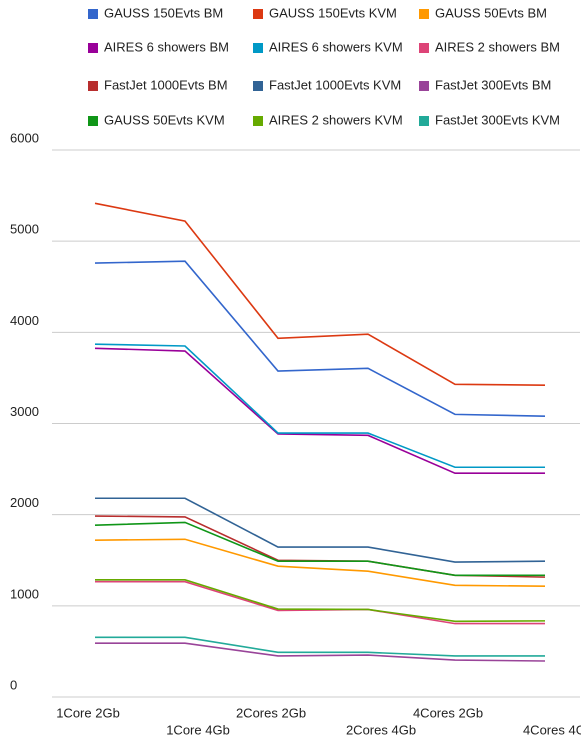 The height and width of the screenshot is (742, 581). Describe the element at coordinates (491, 12) in the screenshot. I see `legend-label: GAUSS 50Evts BM` at that location.